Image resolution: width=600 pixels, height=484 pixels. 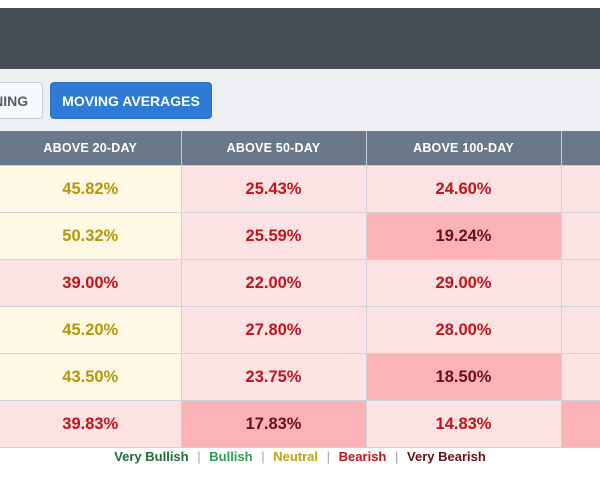 What do you see at coordinates (464, 330) in the screenshot?
I see `table-cell-bearish: 28.00%` at bounding box center [464, 330].